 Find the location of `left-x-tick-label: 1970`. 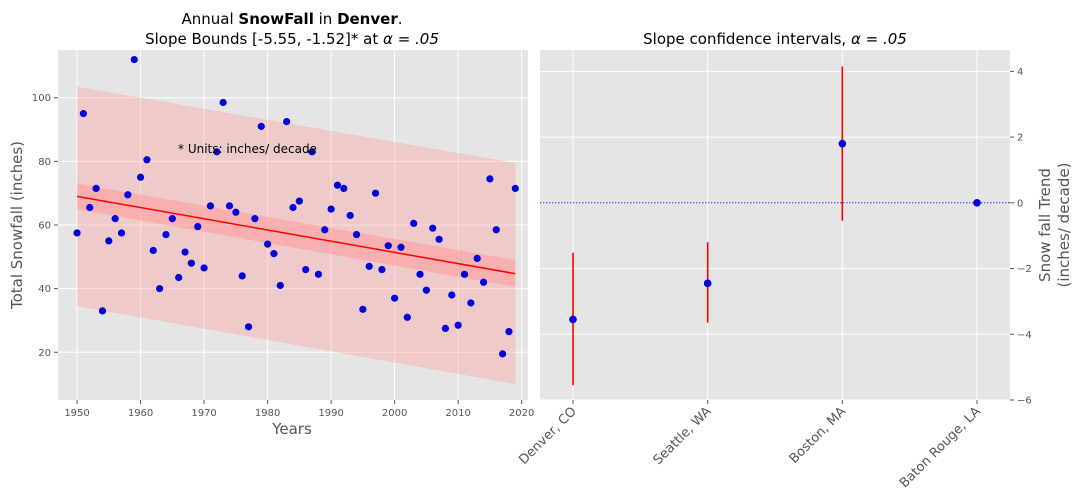

left-x-tick-label: 1970 is located at coordinates (203, 413).